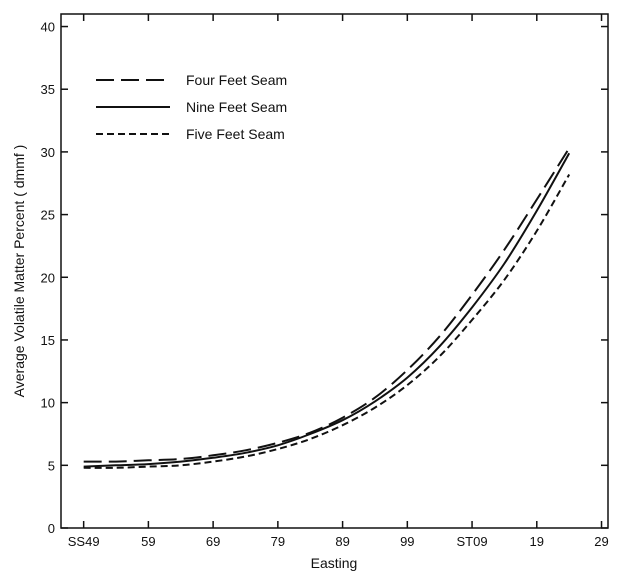  What do you see at coordinates (601, 541) in the screenshot?
I see `x-tick-label: 29` at bounding box center [601, 541].